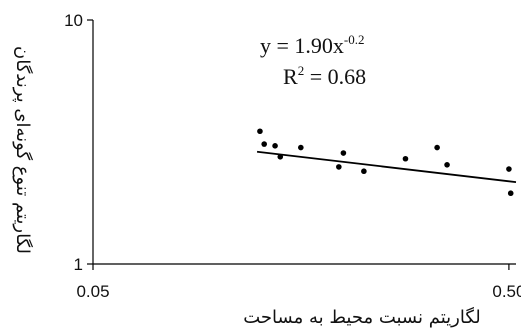  What do you see at coordinates (301, 70) in the screenshot?
I see `r-squared-superscript: 2` at bounding box center [301, 70].